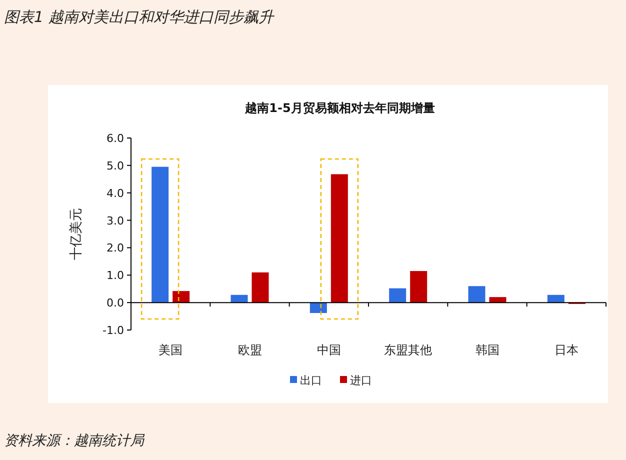 The image size is (626, 460). What do you see at coordinates (115, 165) in the screenshot?
I see `y-tick-label: 5.0` at bounding box center [115, 165].